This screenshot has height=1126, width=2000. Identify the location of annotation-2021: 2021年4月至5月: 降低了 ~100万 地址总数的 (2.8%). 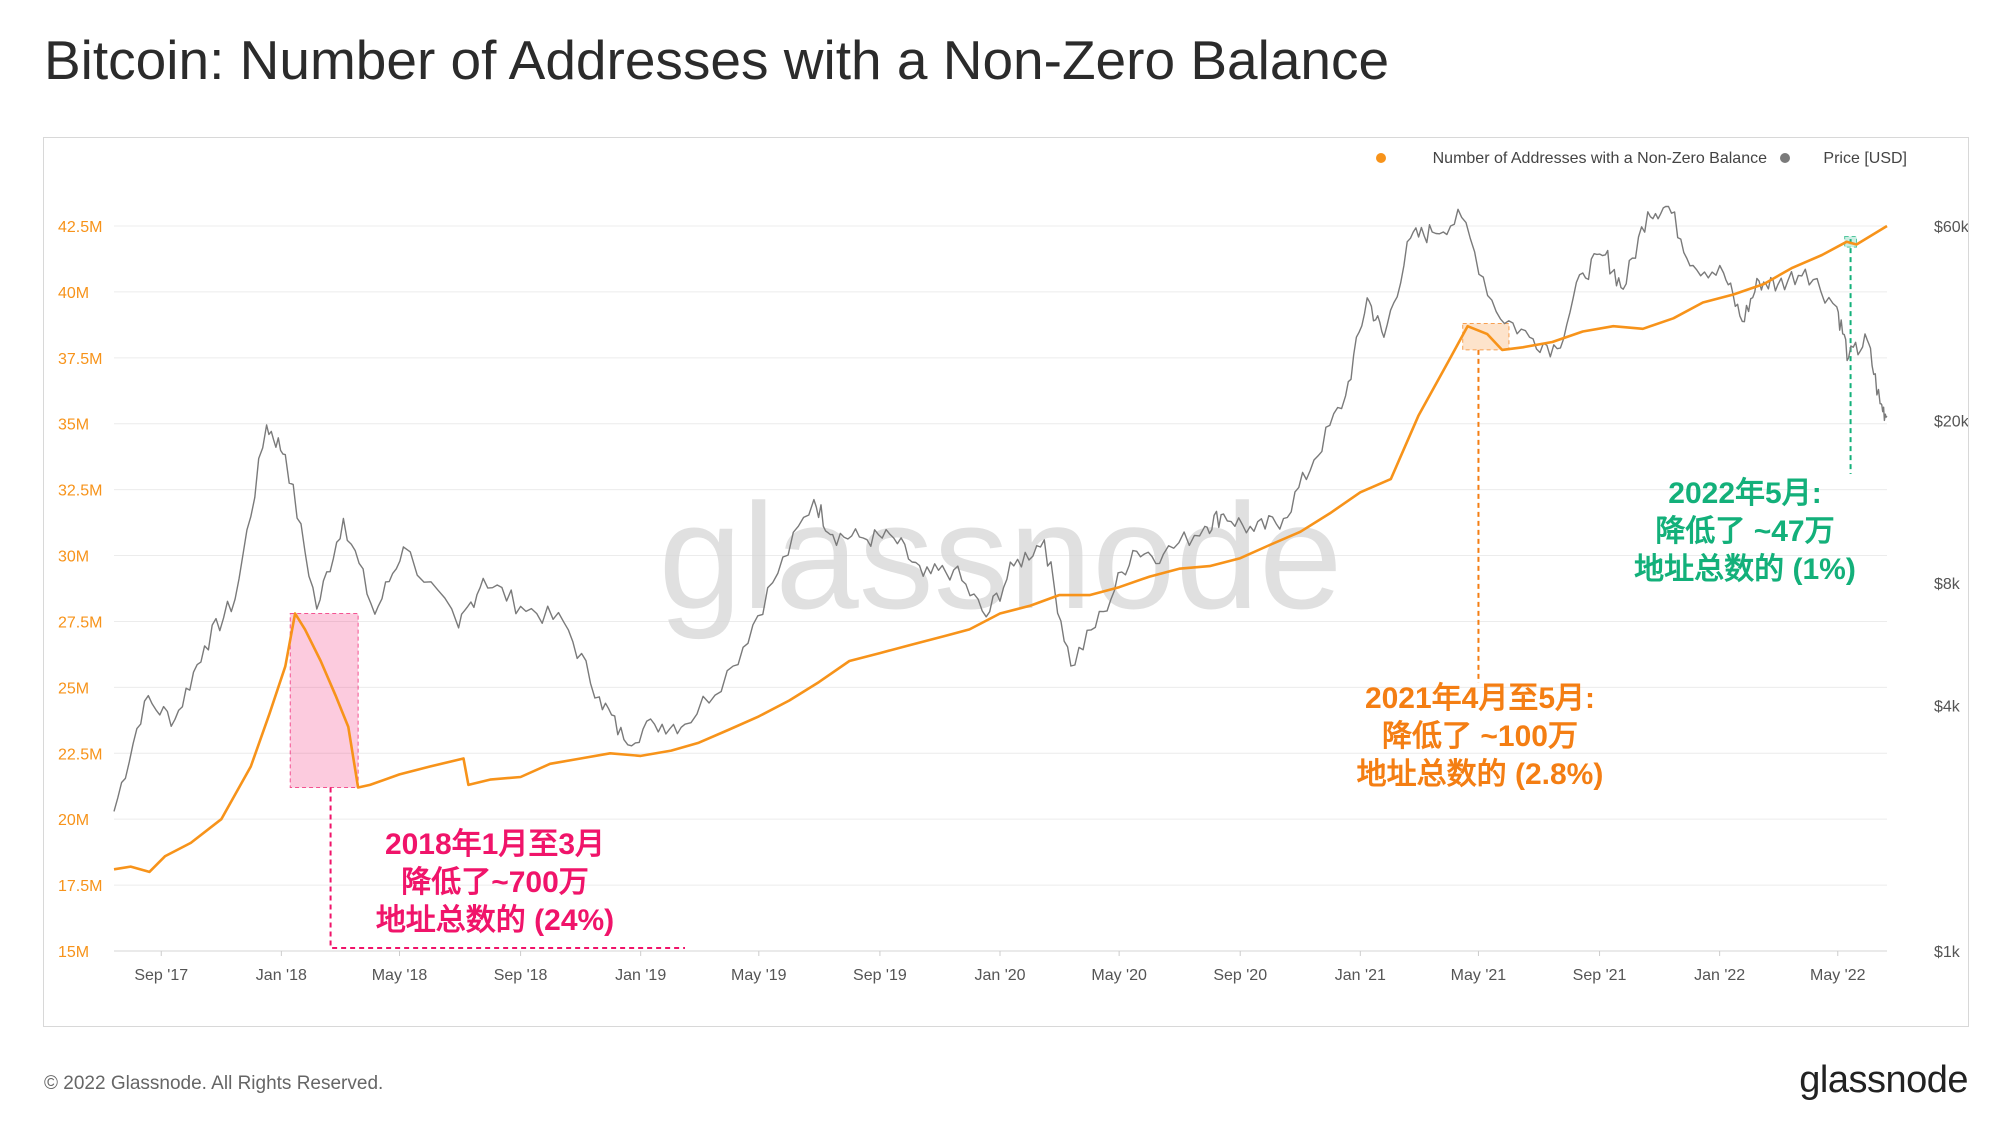
(1480, 737).